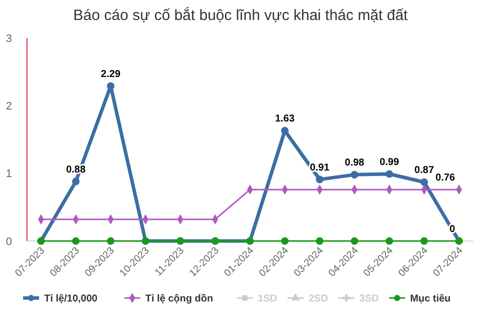 The width and height of the screenshot is (481, 320). Describe the element at coordinates (241, 15) in the screenshot. I see `chart-title: Báo cáo sự cố bắt buộc lĩnh vực khai thác mặt đất` at that location.